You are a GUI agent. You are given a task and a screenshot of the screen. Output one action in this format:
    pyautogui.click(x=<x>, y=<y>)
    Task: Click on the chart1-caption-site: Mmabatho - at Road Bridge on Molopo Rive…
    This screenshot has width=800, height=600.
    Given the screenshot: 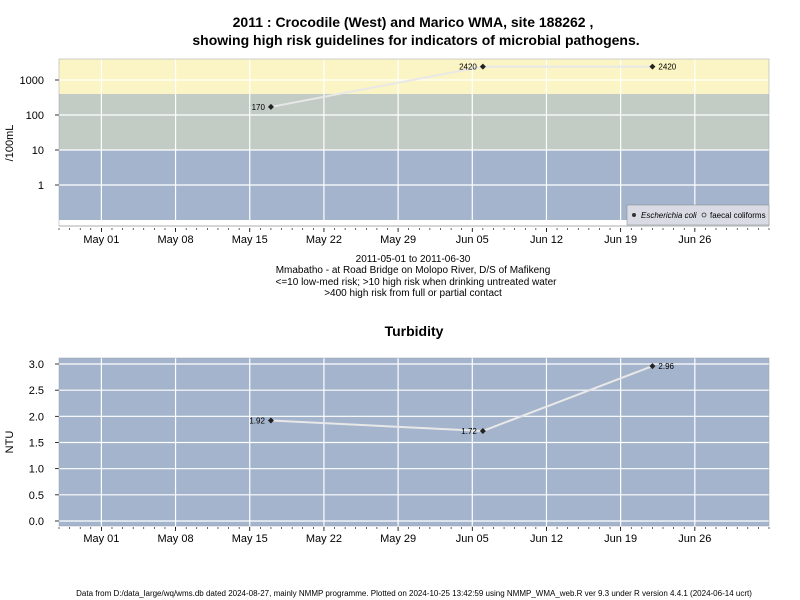 What is the action you would take?
    pyautogui.click(x=413, y=270)
    